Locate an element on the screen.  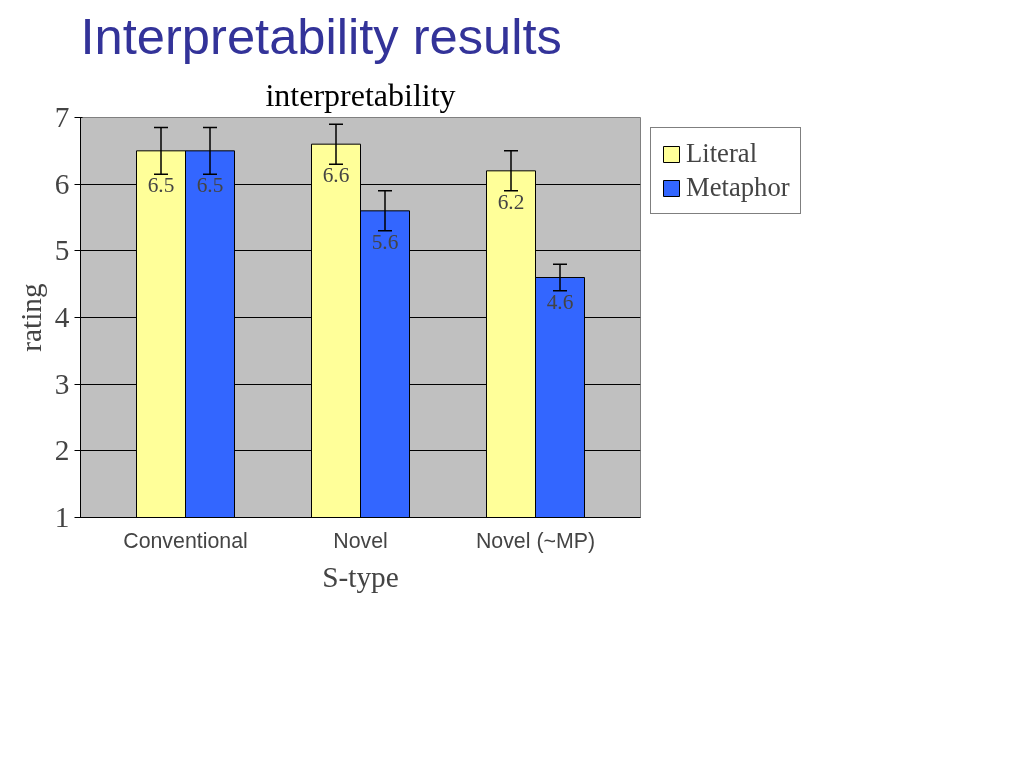
x-tick-label: Novel (~MP) is located at coordinates (535, 540).